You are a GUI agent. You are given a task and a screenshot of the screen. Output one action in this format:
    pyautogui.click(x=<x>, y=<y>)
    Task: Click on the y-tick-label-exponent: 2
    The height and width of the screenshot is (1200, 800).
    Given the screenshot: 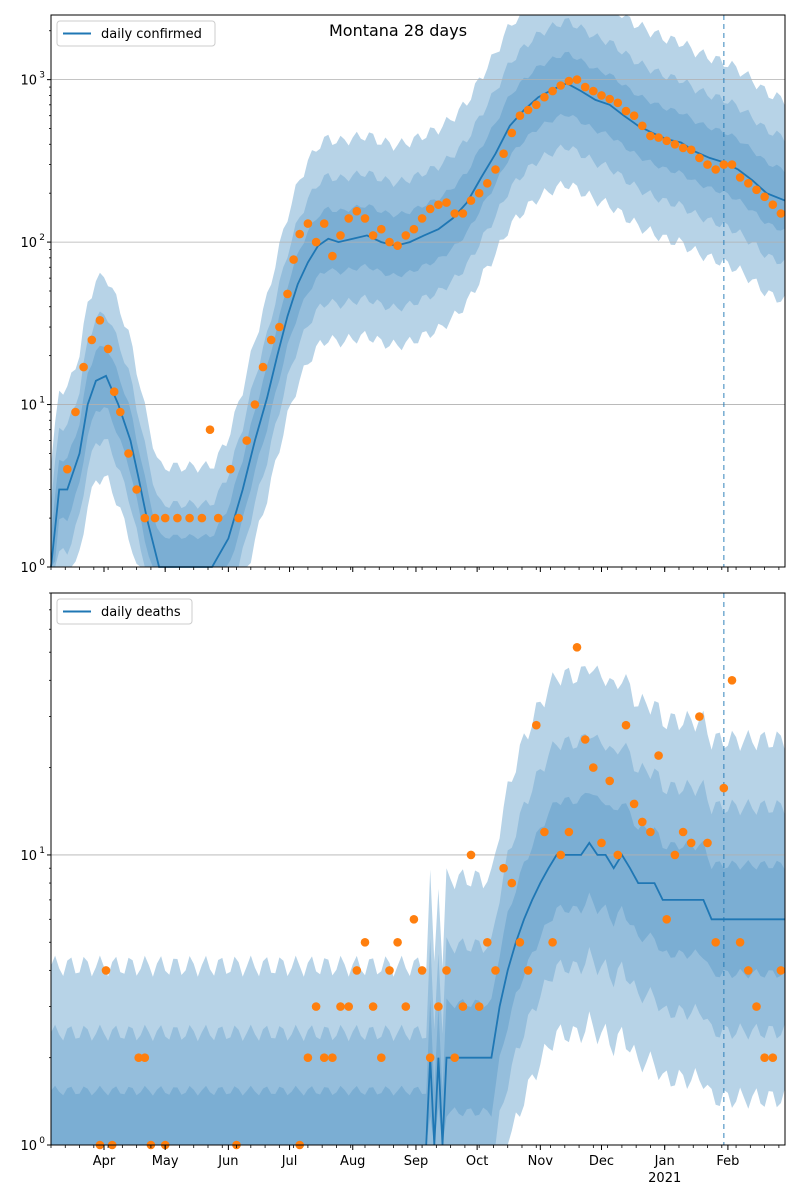 What is the action you would take?
    pyautogui.click(x=42, y=238)
    